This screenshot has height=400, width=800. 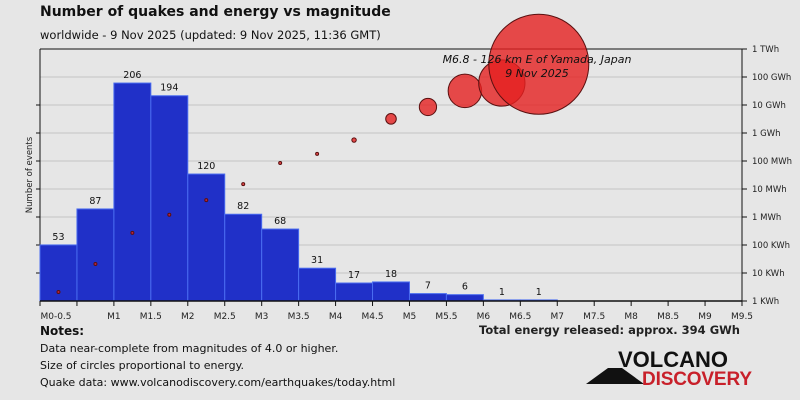 What do you see at coordinates (372, 317) in the screenshot?
I see `x-tick-label: M4.5` at bounding box center [372, 317].